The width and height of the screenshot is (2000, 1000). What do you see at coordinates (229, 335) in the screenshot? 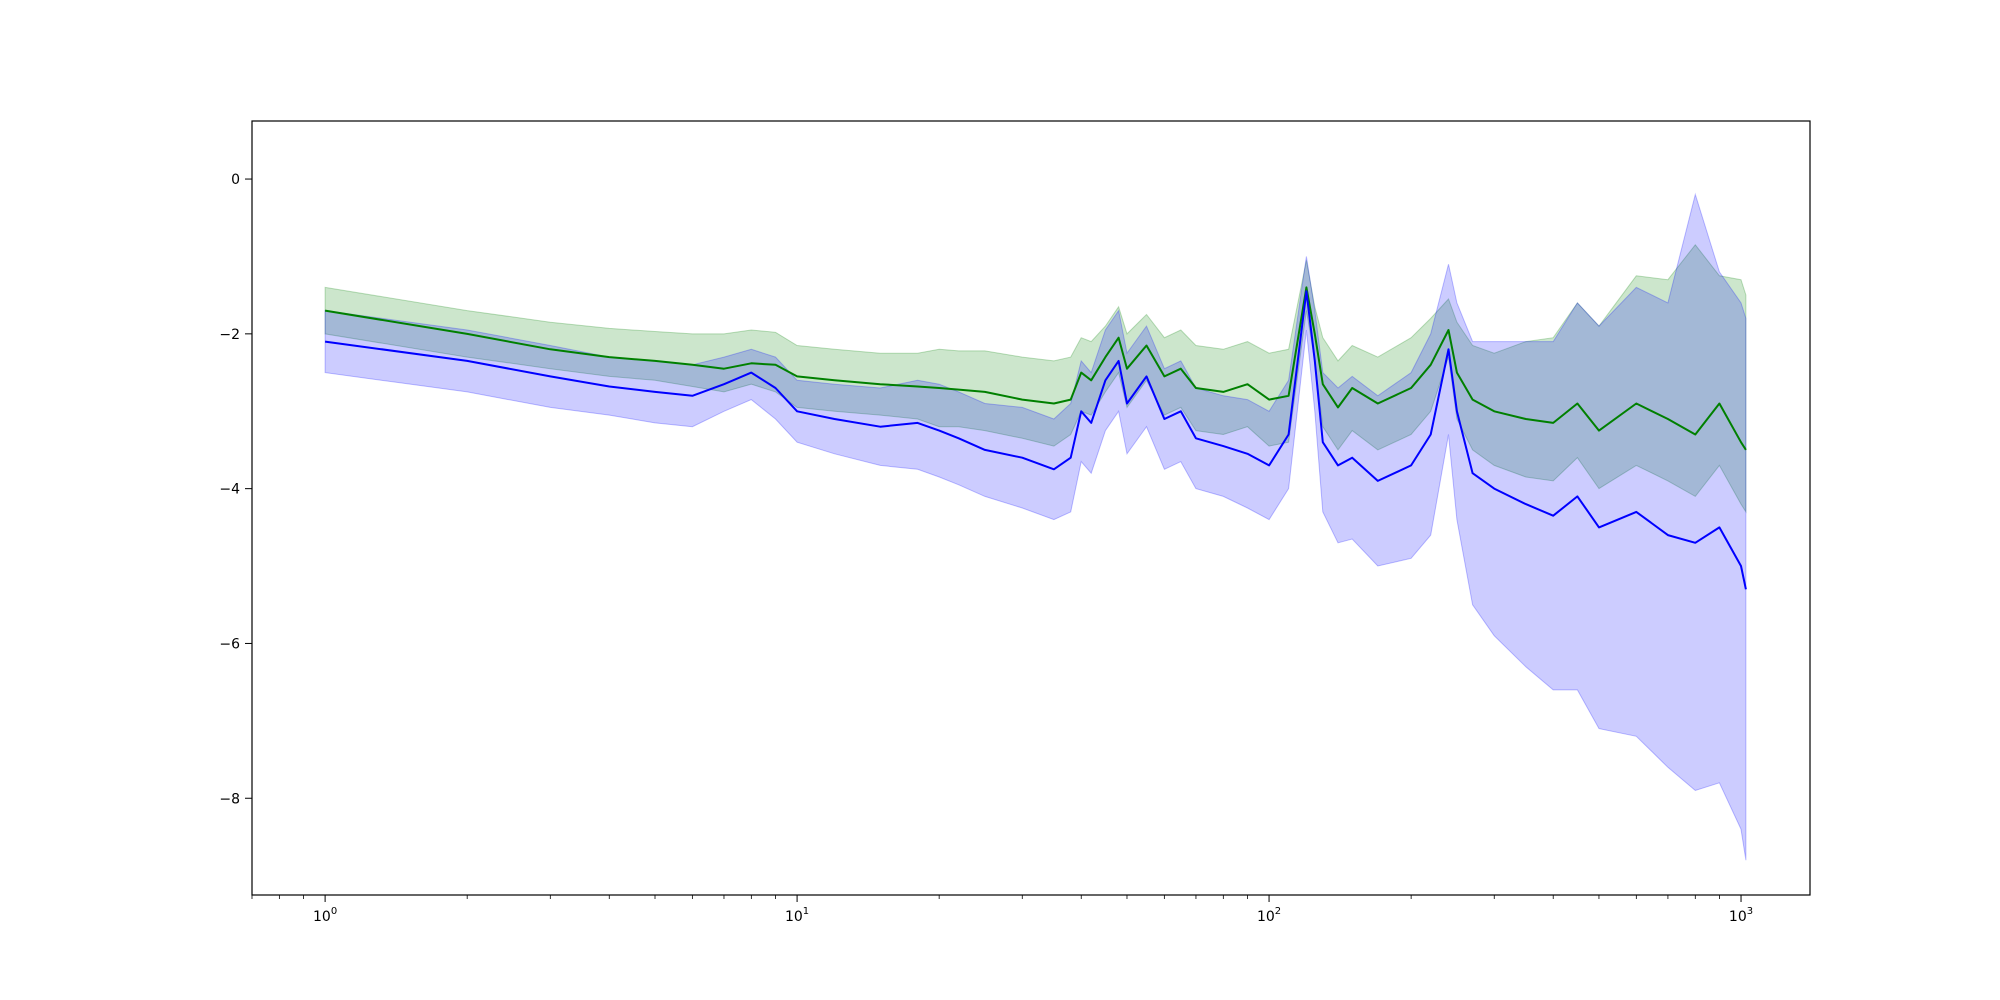
I see `y-tick-label: −2` at bounding box center [229, 335].